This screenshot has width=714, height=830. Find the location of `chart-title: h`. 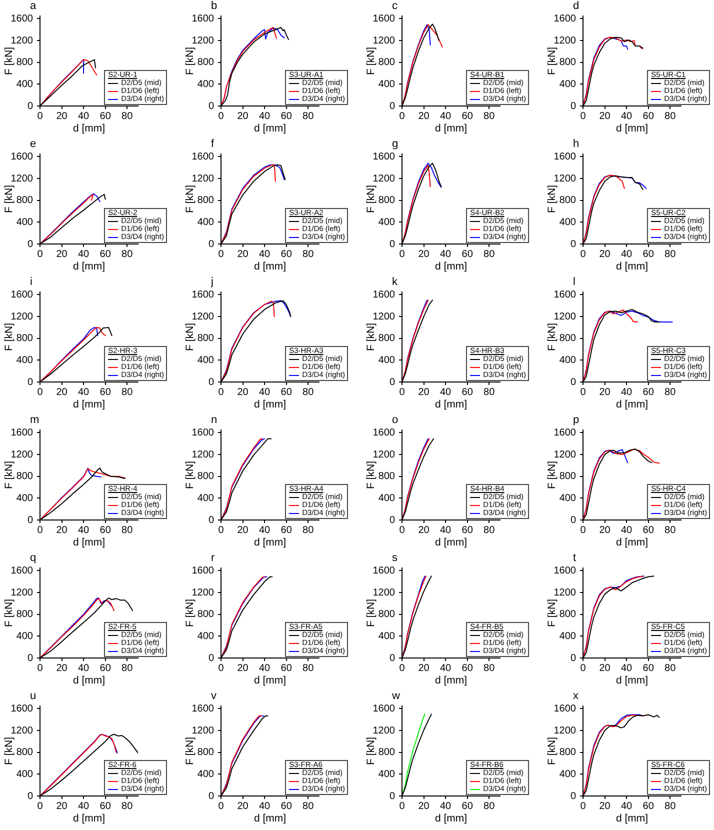

chart-title: h is located at coordinates (576, 144).